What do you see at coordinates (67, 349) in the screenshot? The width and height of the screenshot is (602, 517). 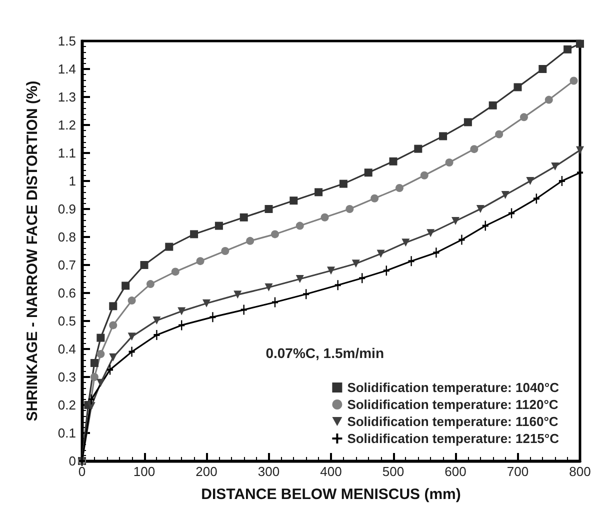 I see `y-tick-label: 0.4` at bounding box center [67, 349].